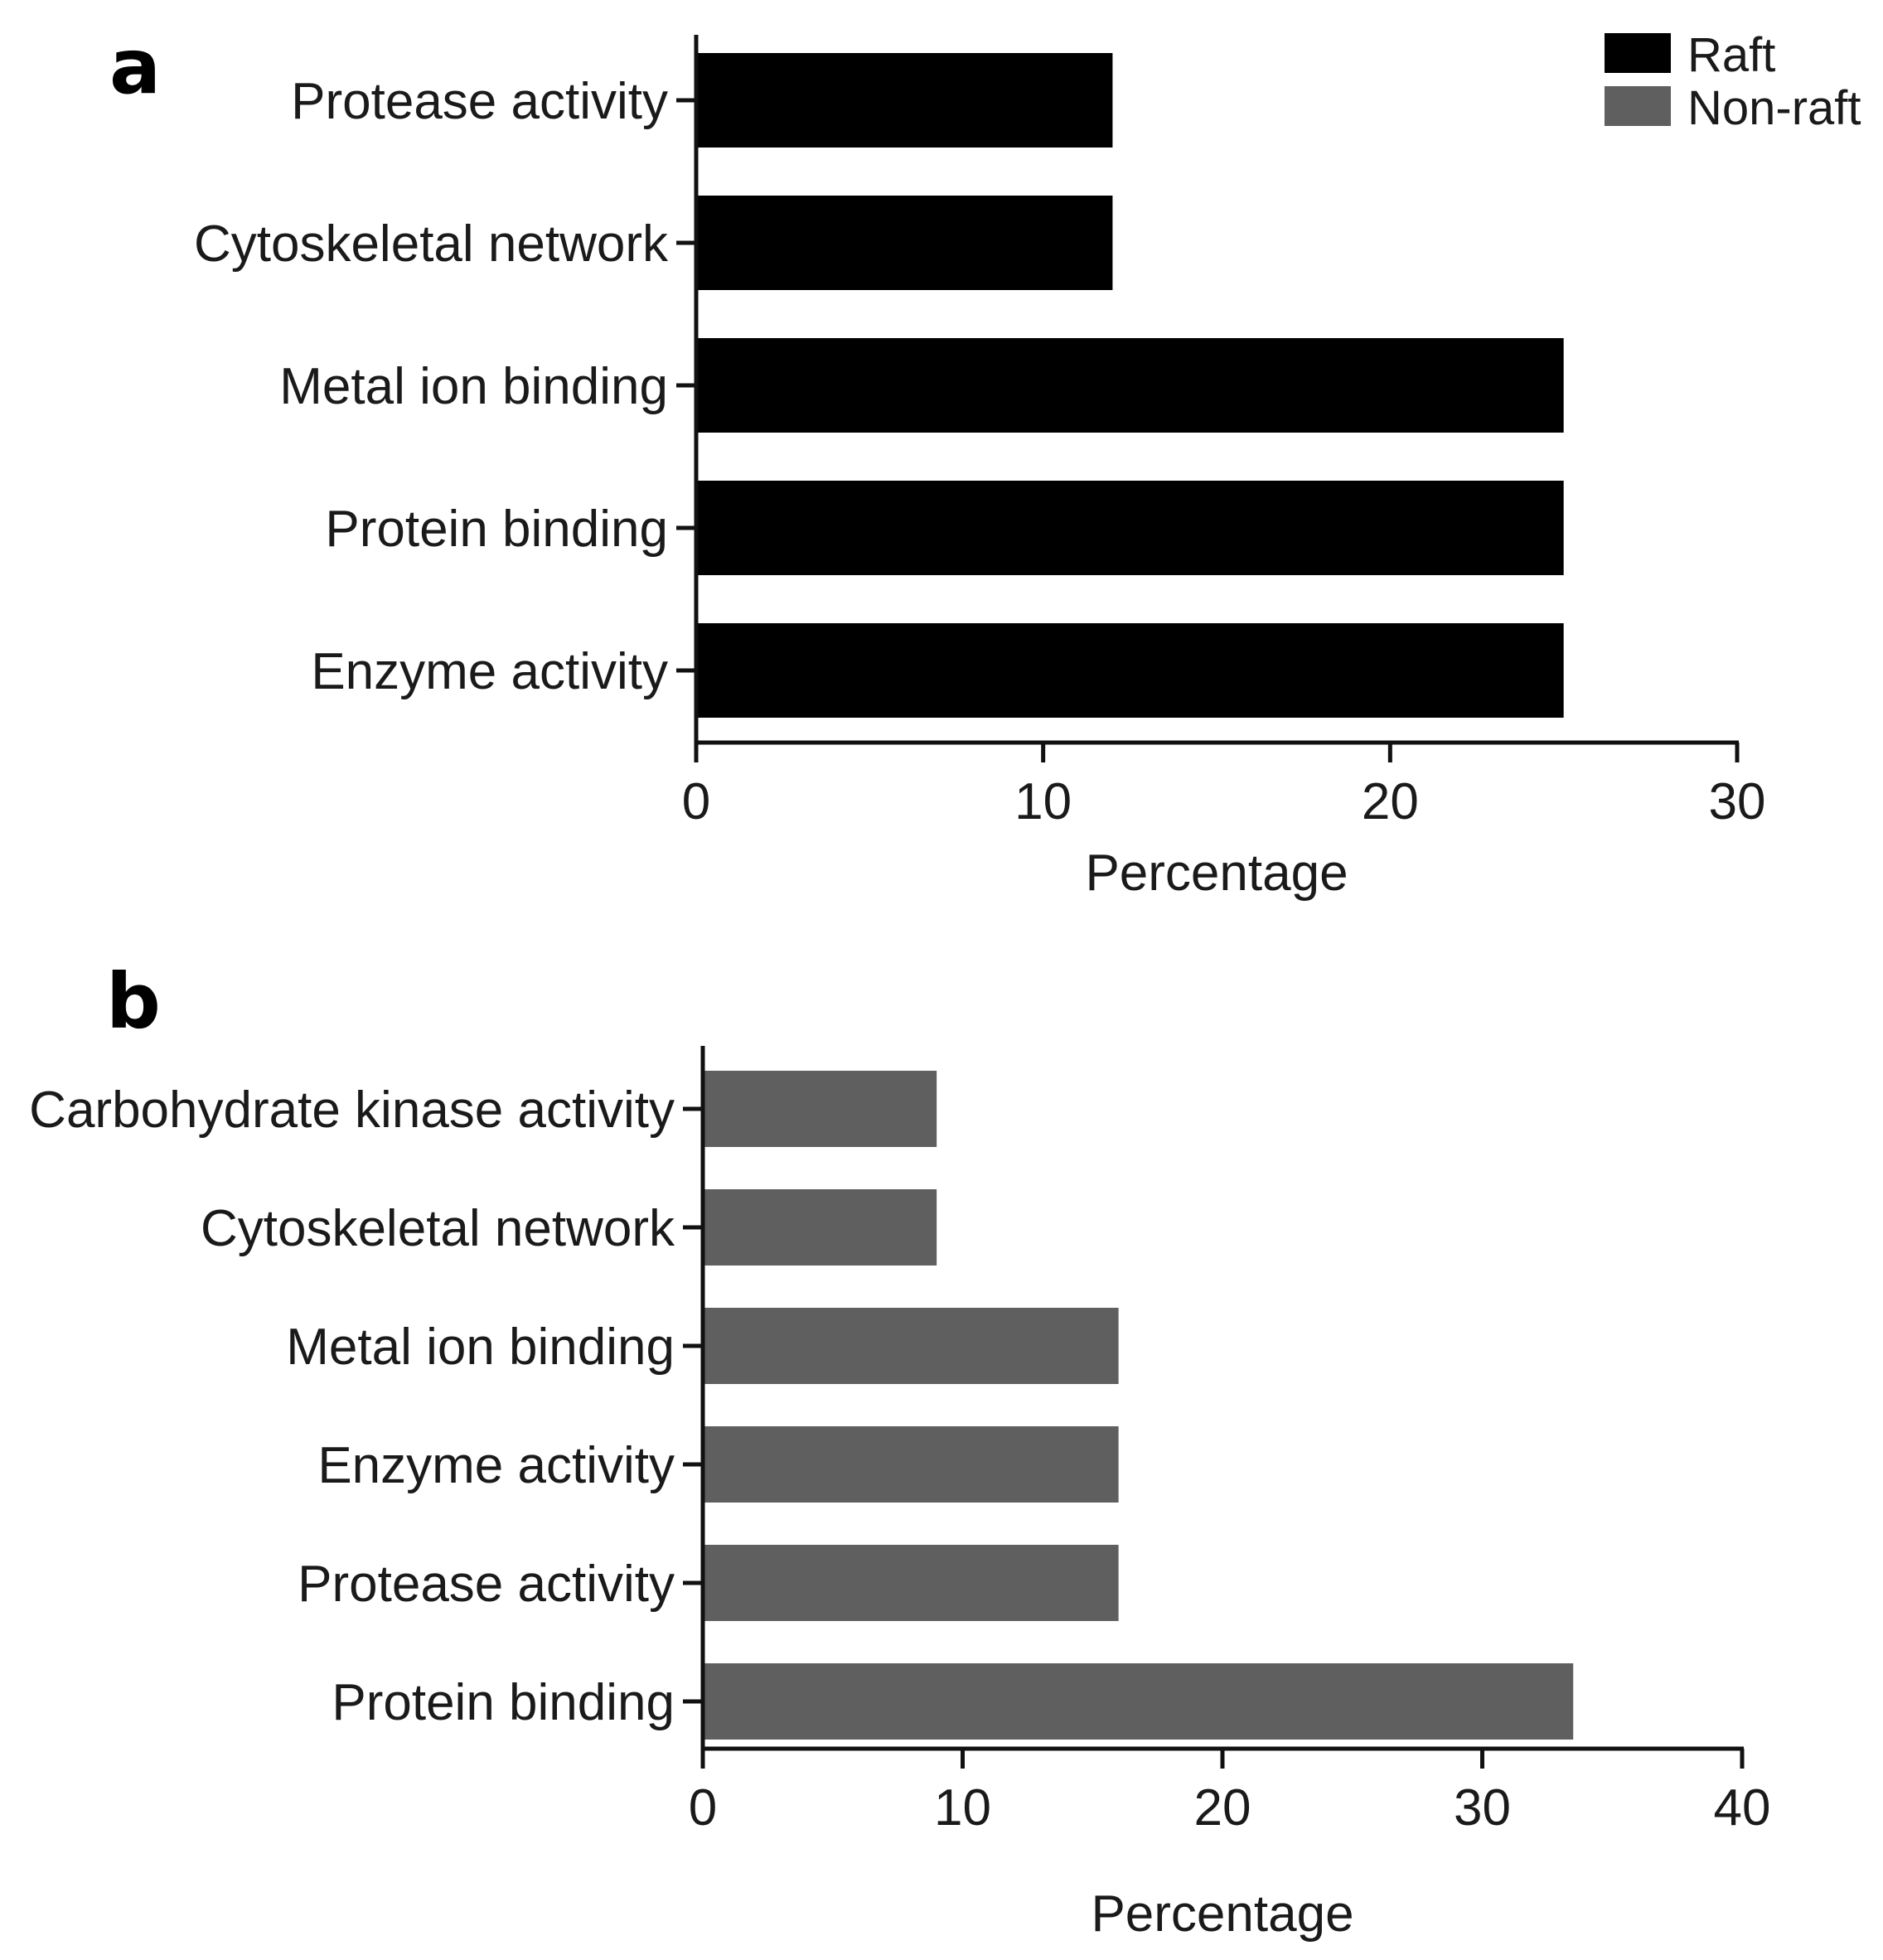 This screenshot has width=1883, height=1960. What do you see at coordinates (1638, 53) in the screenshot?
I see `legend-swatch-raft` at bounding box center [1638, 53].